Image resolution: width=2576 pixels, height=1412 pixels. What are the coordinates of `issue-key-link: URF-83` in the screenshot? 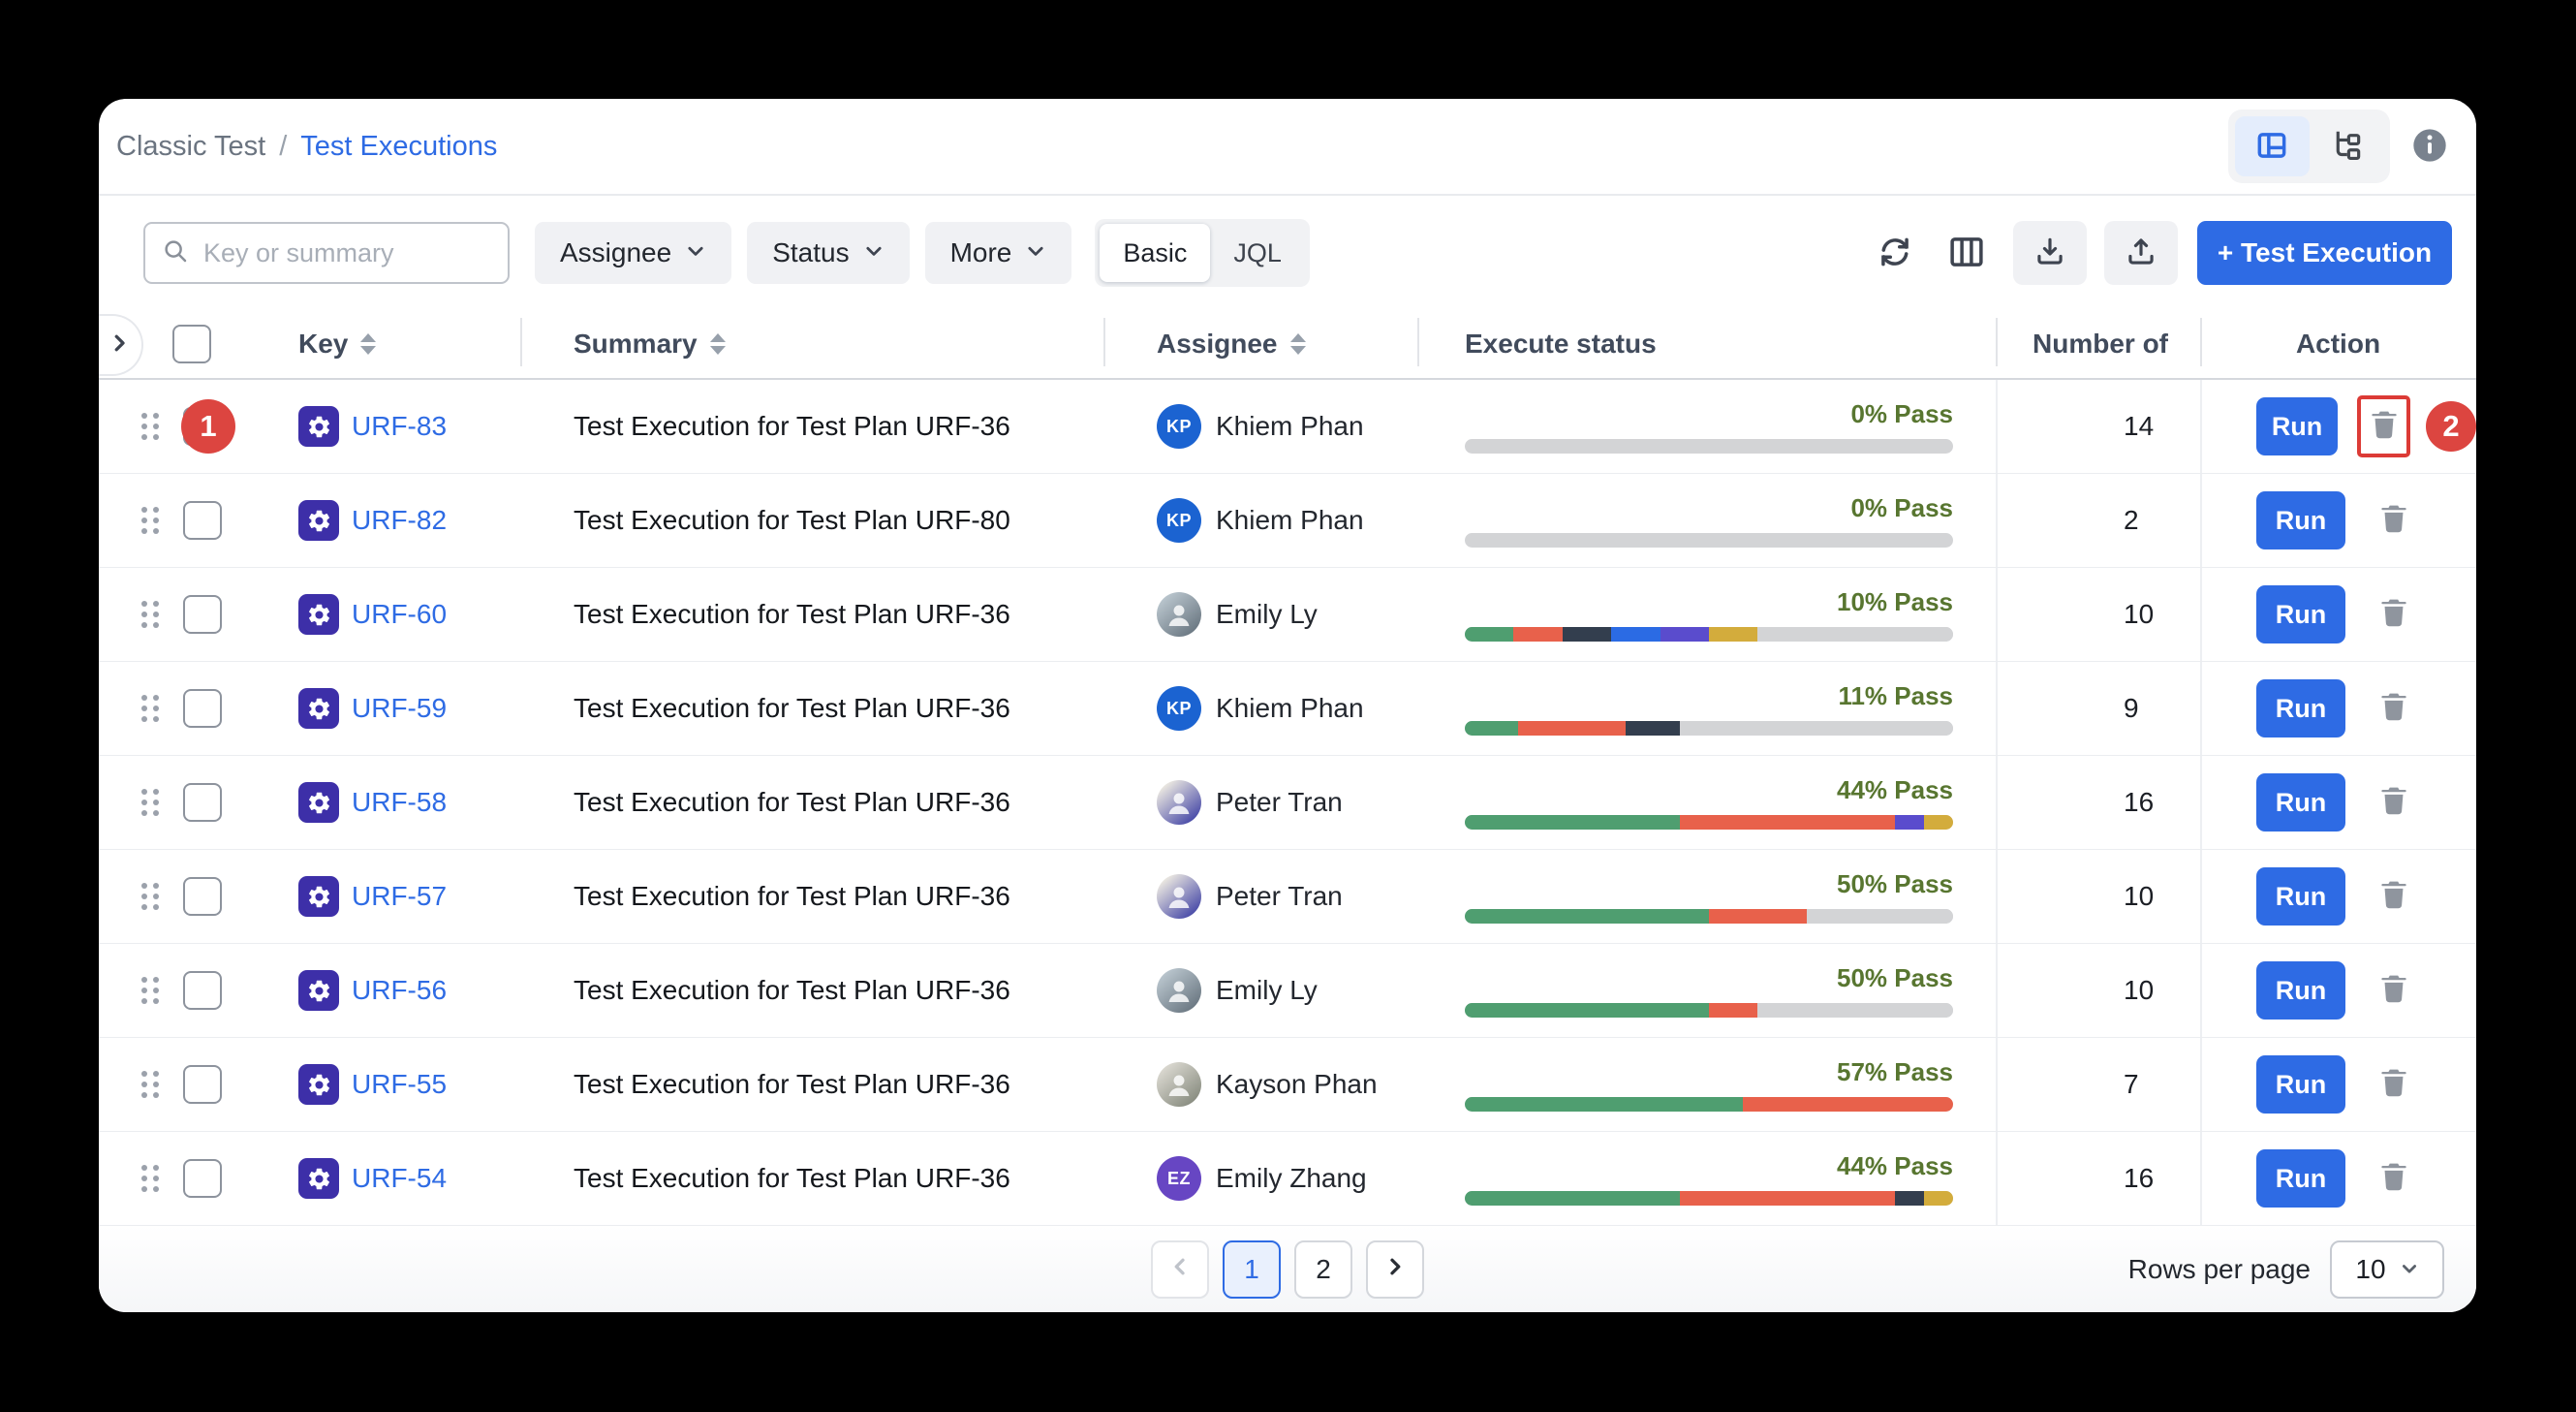 It's located at (400, 426).